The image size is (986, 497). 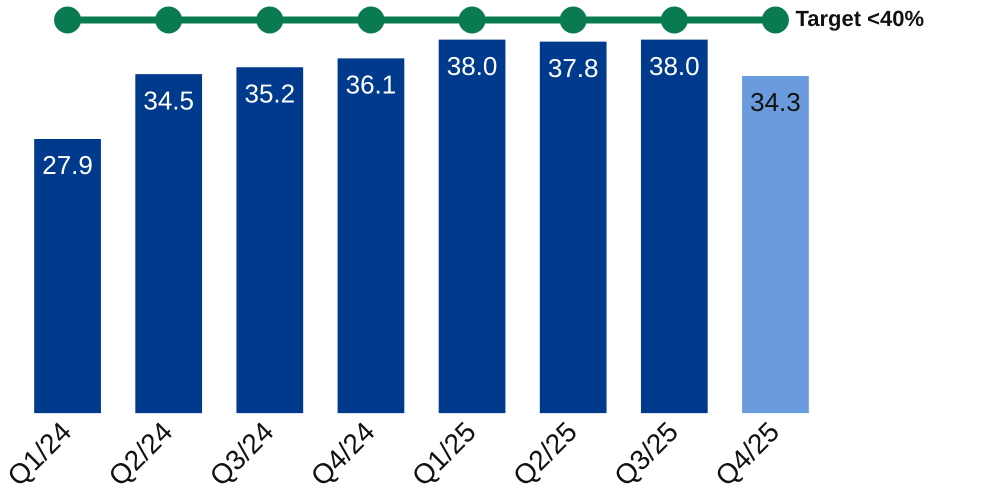 What do you see at coordinates (573, 67) in the screenshot?
I see `data-label: 37.8` at bounding box center [573, 67].